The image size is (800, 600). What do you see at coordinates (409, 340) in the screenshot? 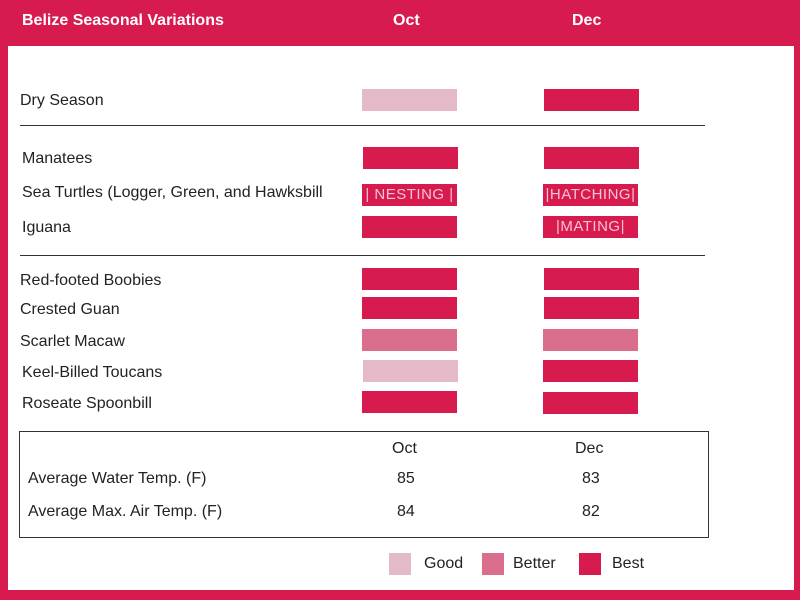
I see `cell-macaw-oct` at bounding box center [409, 340].